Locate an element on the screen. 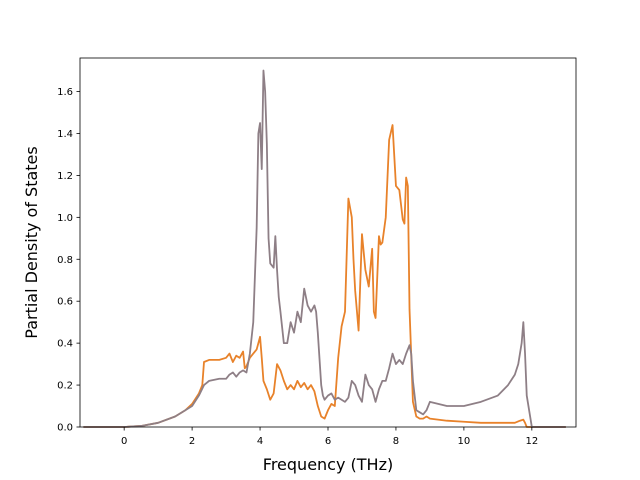 This screenshot has width=640, height=480. x-tick-label: 12 is located at coordinates (531, 441).